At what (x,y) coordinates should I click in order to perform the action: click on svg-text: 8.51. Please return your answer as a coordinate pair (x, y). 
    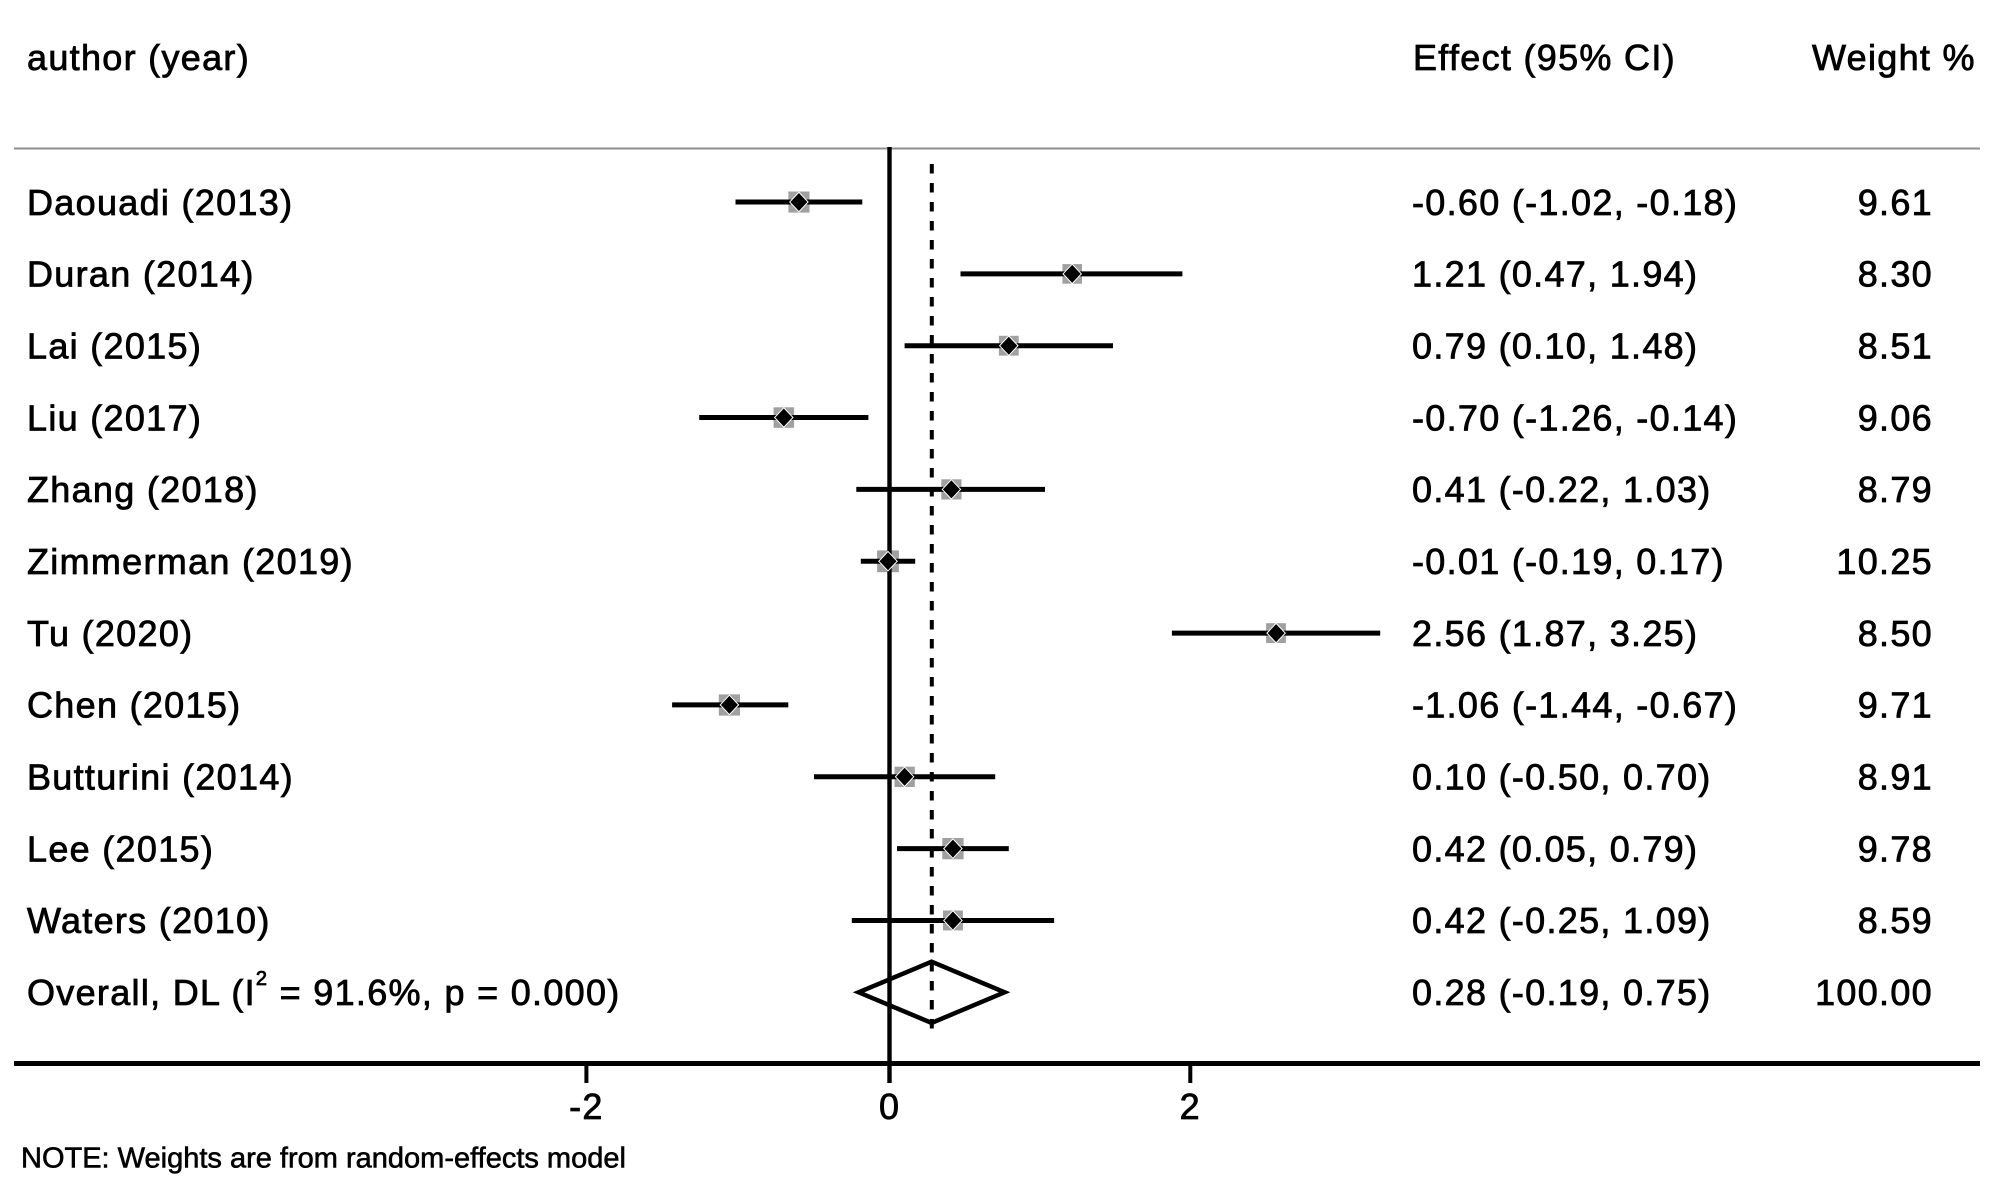
    Looking at the image, I should click on (1895, 345).